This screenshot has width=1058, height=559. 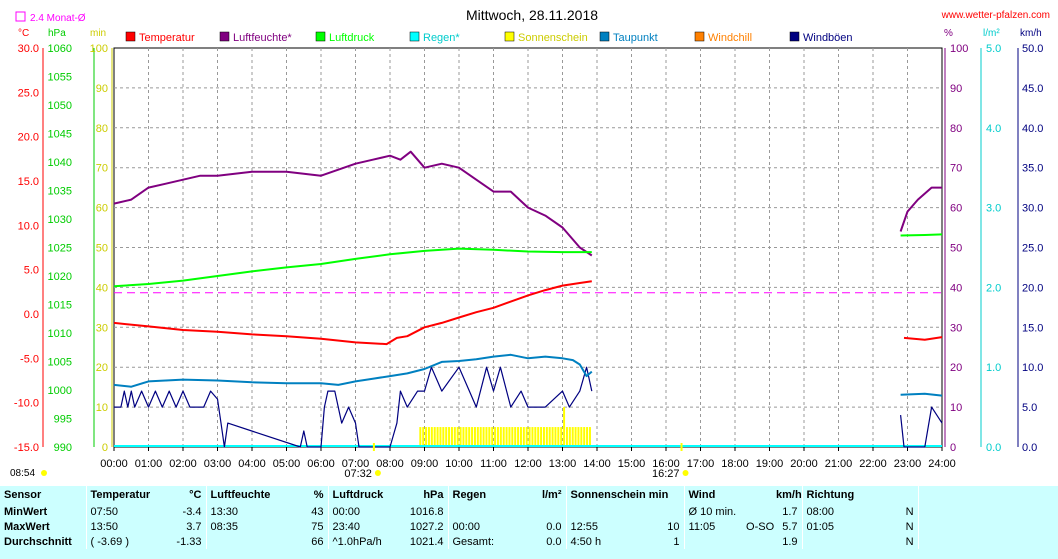 I want to click on humidity-tick-label: 30, so click(x=956, y=328).